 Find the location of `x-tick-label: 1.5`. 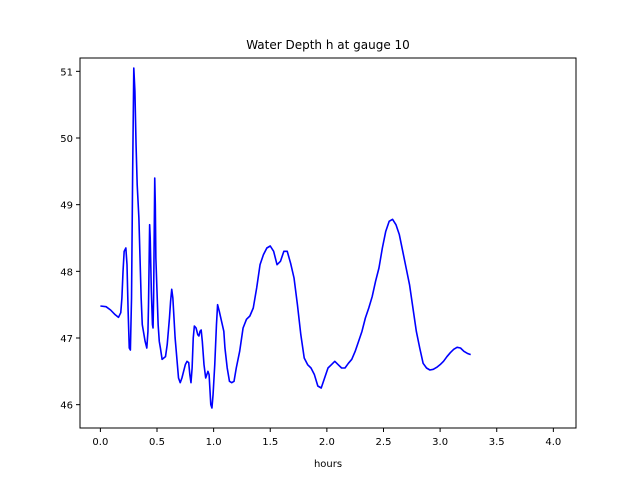

x-tick-label: 1.5 is located at coordinates (270, 442).